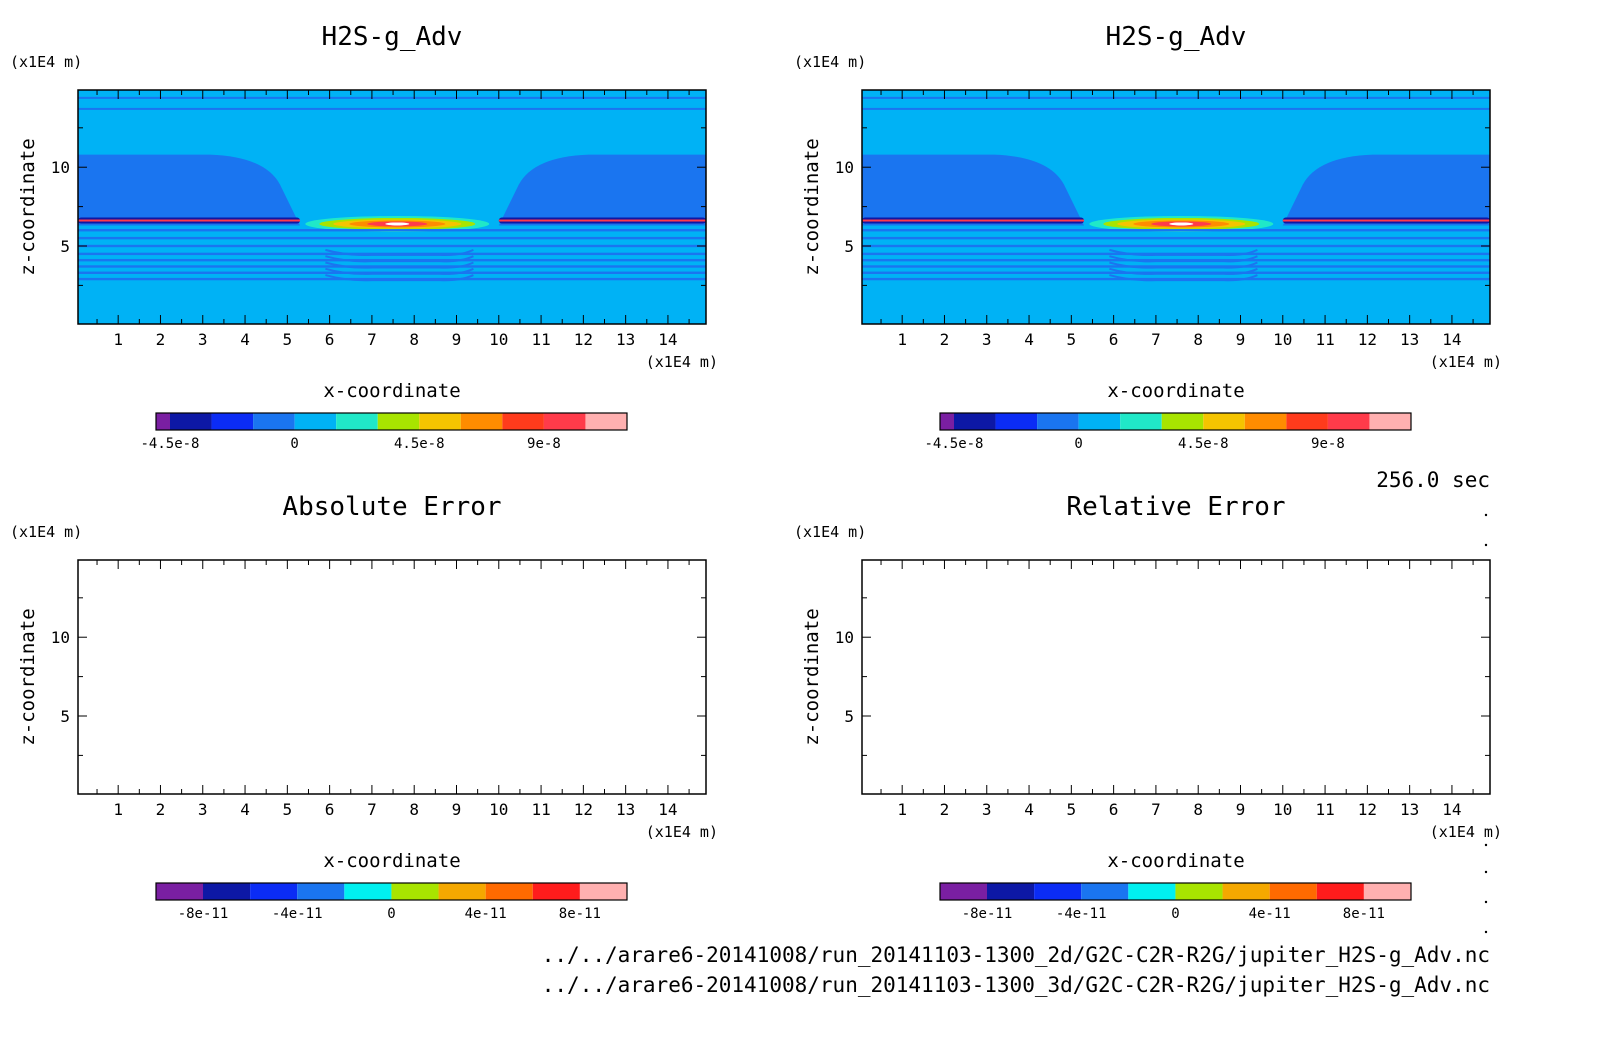 This screenshot has height=1058, width=1604. Describe the element at coordinates (1176, 207) in the screenshot. I see `contour-field` at that location.